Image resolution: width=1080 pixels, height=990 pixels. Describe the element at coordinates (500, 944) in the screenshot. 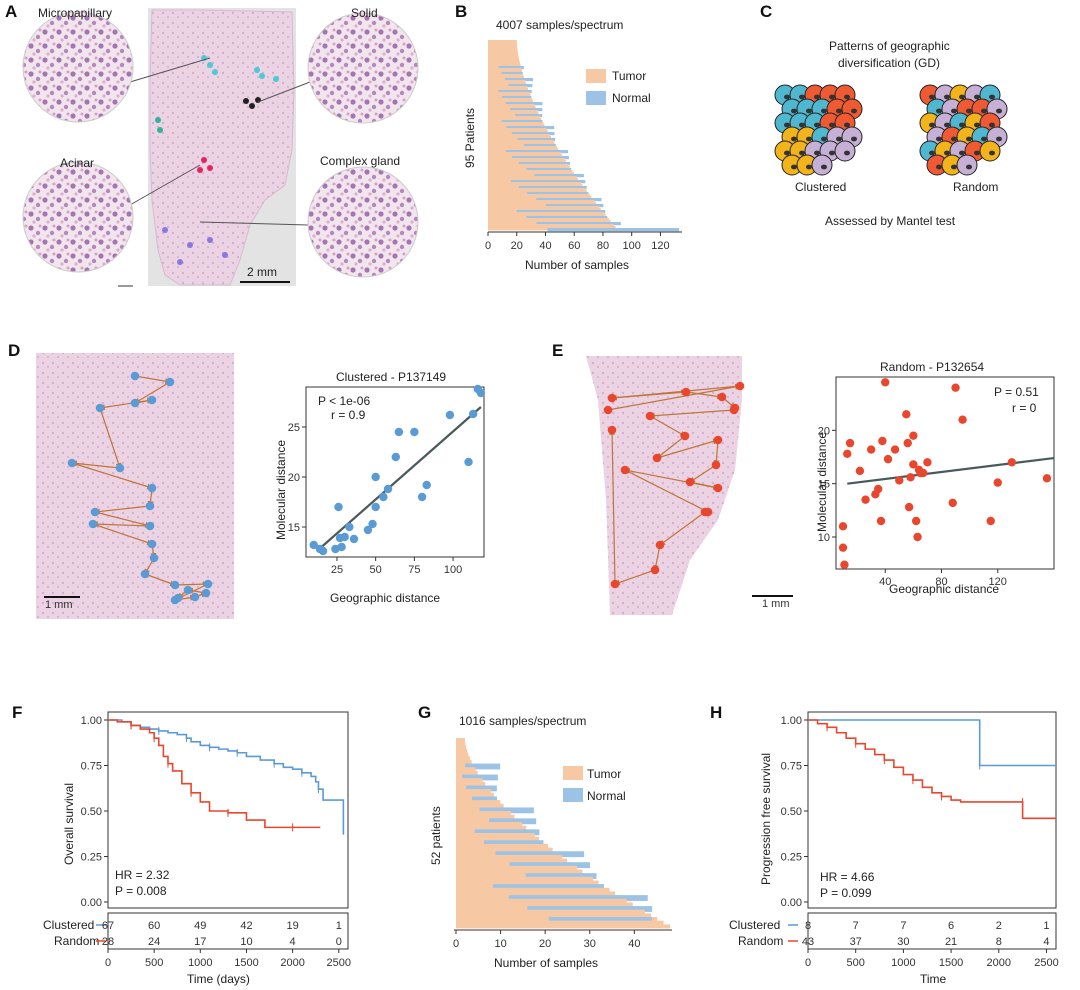

I see `x-tick-label: 10` at that location.